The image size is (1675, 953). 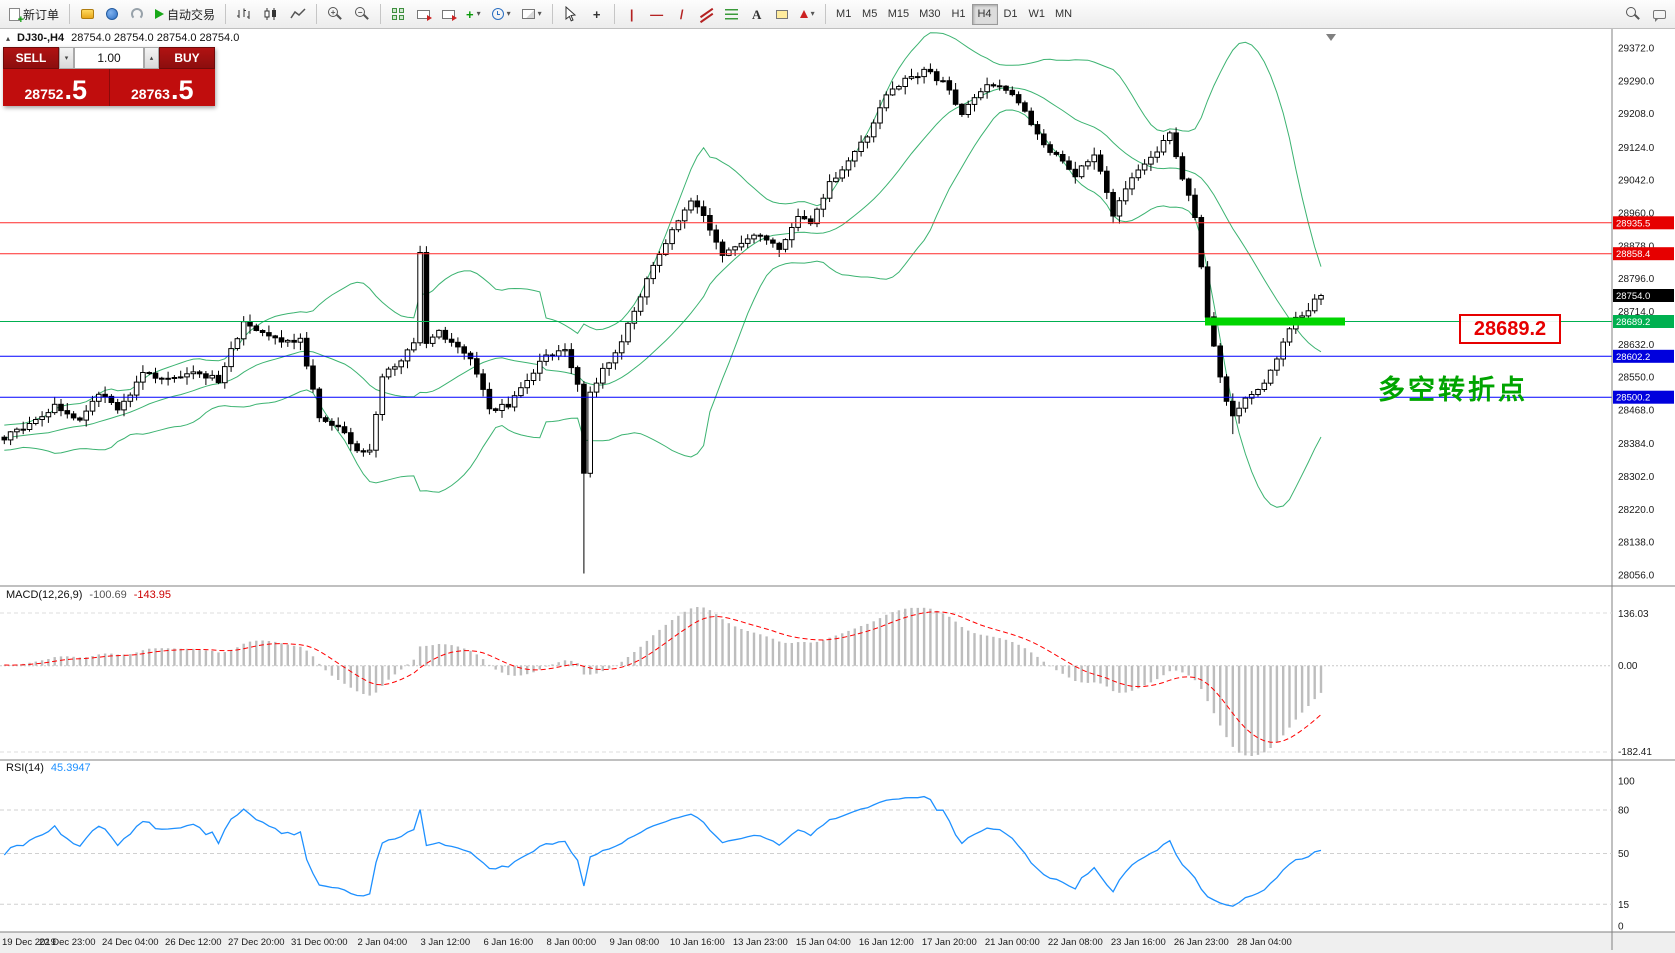 I want to click on svg-text: 0.00, so click(x=1628, y=666).